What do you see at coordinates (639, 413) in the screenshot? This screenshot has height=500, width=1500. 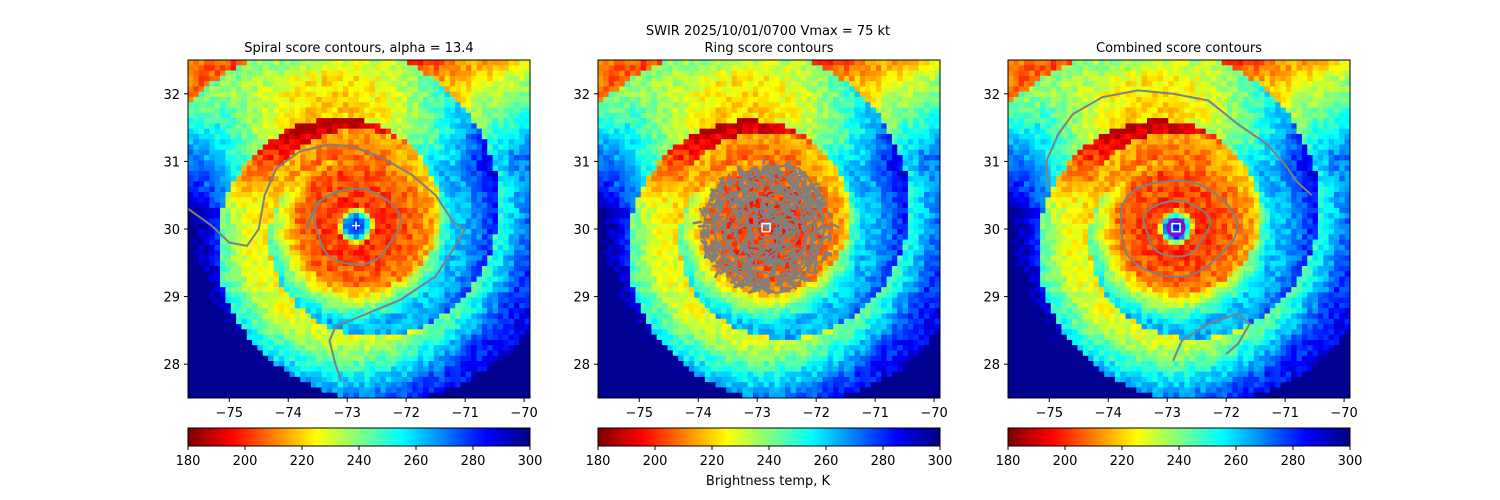 I see `x-tick-label: −75` at bounding box center [639, 413].